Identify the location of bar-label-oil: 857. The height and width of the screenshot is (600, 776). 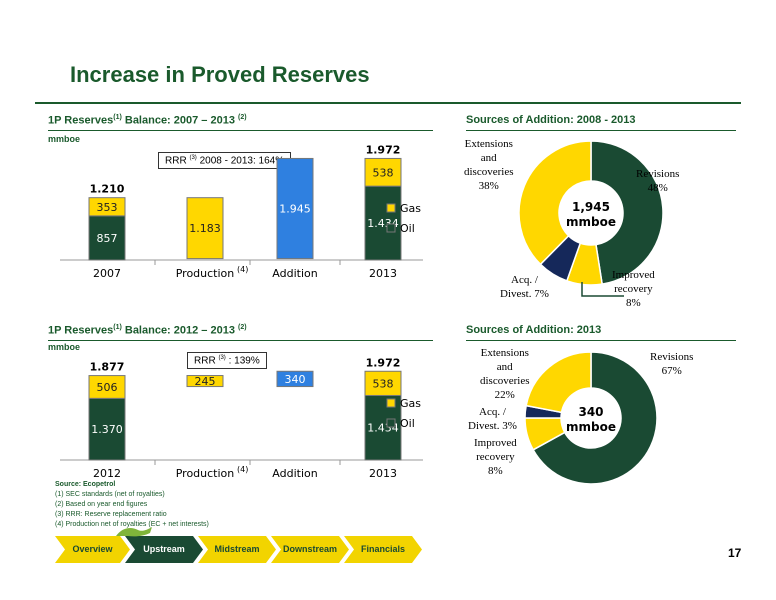
(107, 238).